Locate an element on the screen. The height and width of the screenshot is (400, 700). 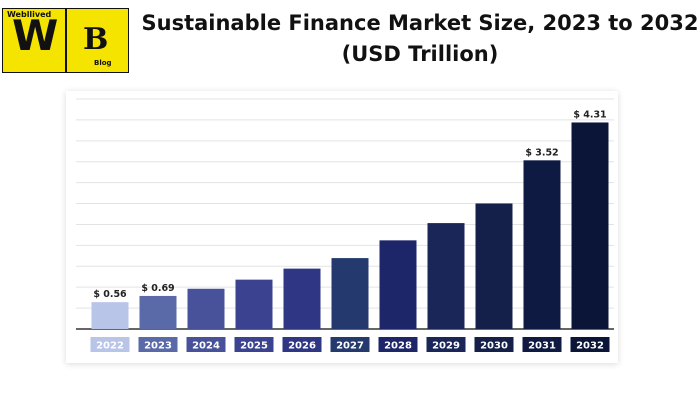
logo-top-text: Webllived is located at coordinates (29, 14).